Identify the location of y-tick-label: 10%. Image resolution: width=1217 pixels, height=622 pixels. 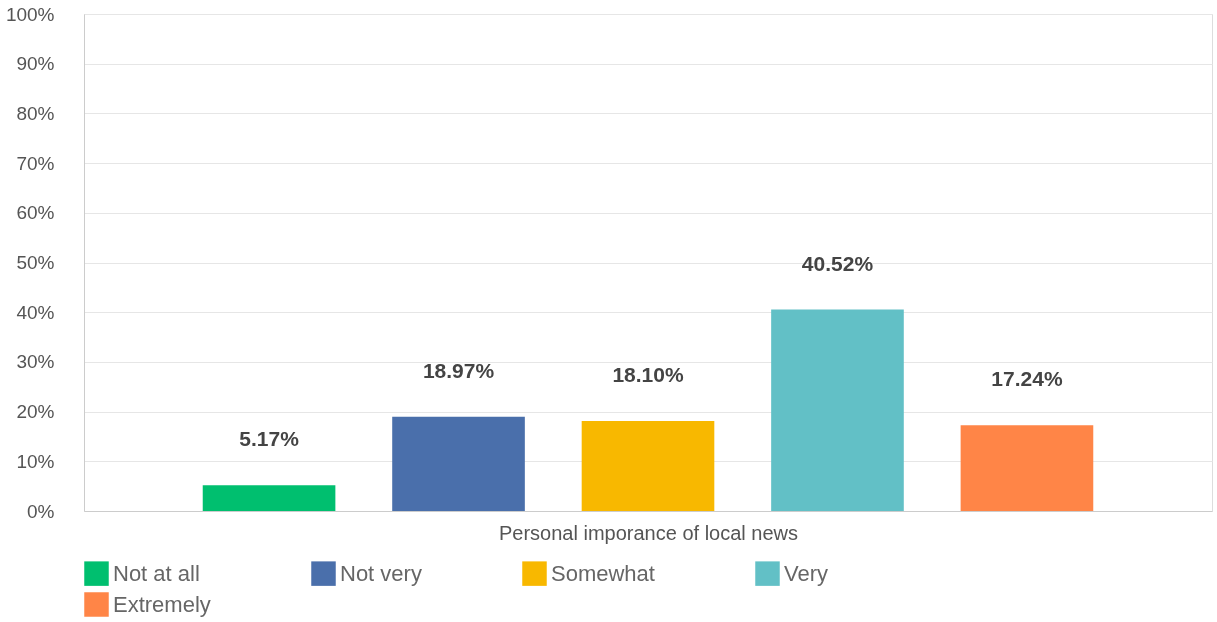
(35, 461).